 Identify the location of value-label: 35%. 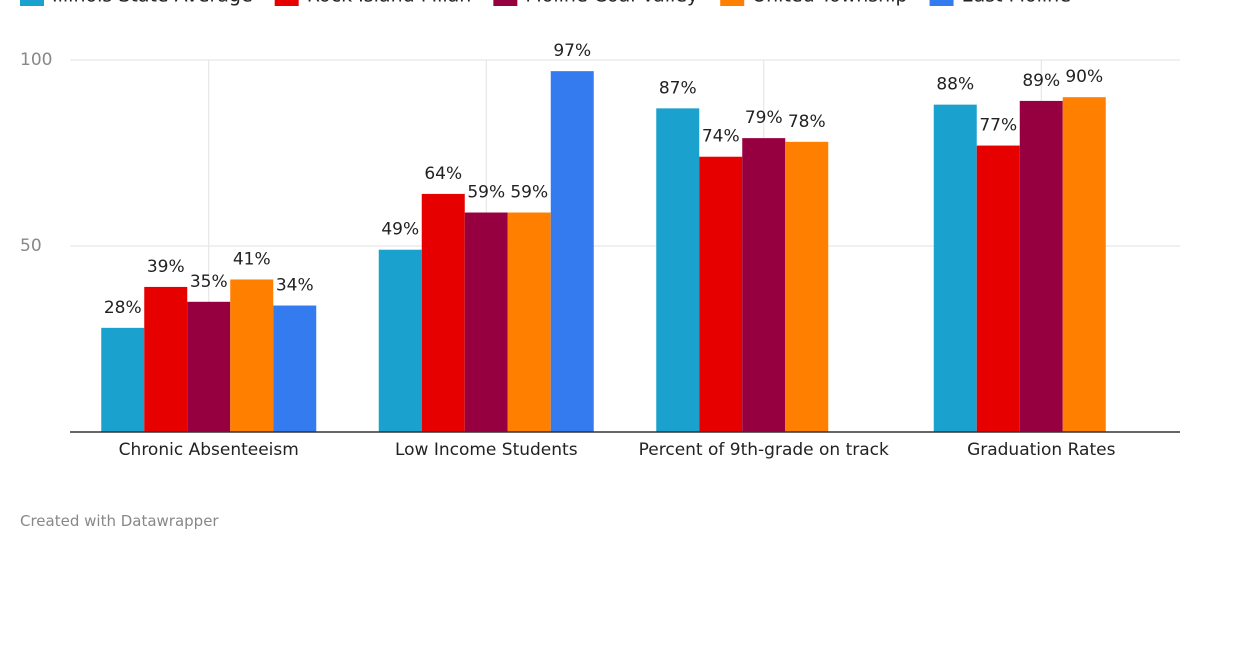
(209, 282).